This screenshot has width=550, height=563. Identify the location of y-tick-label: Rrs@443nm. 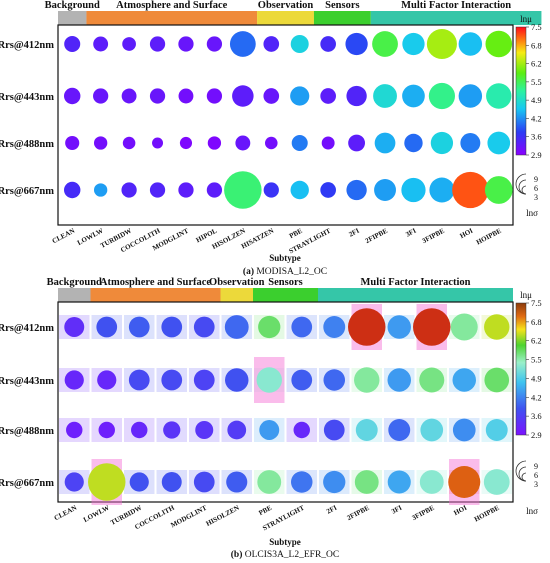
(27, 381).